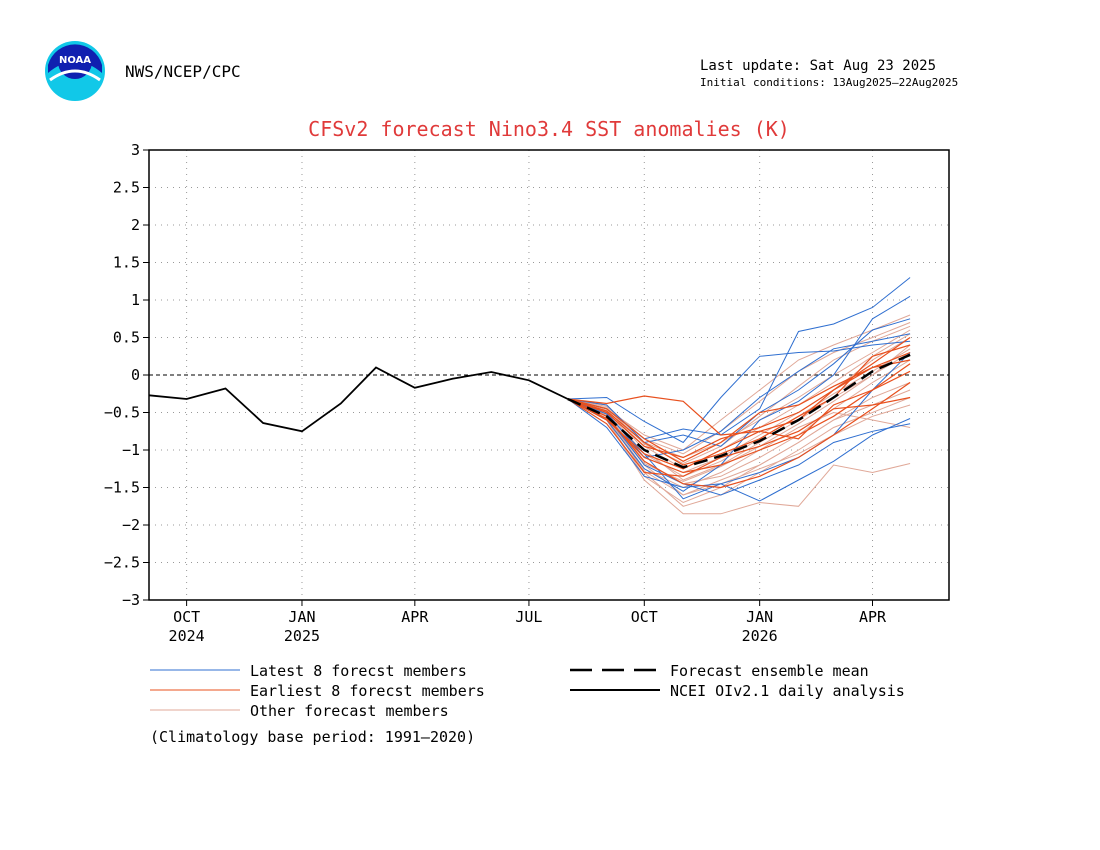 This screenshot has height=850, width=1100. I want to click on y-tick-label: 2.5, so click(126, 188).